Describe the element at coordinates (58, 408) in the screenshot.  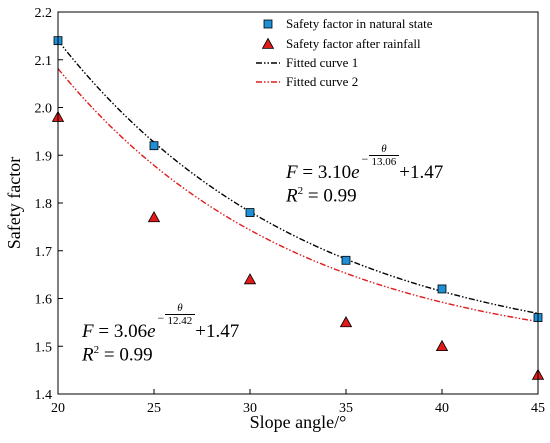
I see `x-tick-label: 20` at that location.